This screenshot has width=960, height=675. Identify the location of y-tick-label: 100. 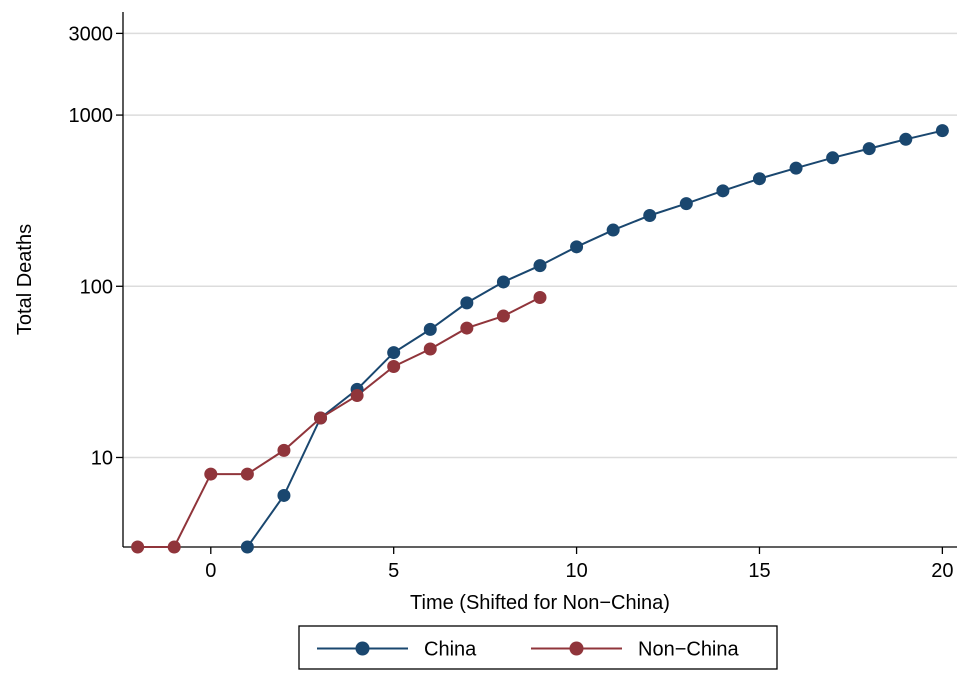
(96, 287).